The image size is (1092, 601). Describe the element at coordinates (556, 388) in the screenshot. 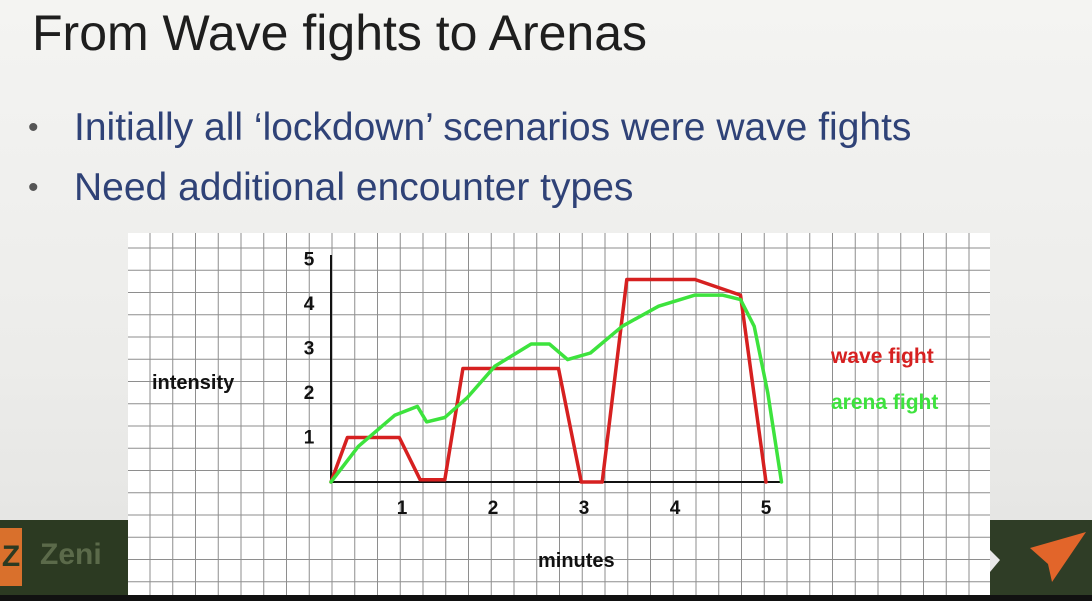

I see `series-line-arena-fight` at that location.